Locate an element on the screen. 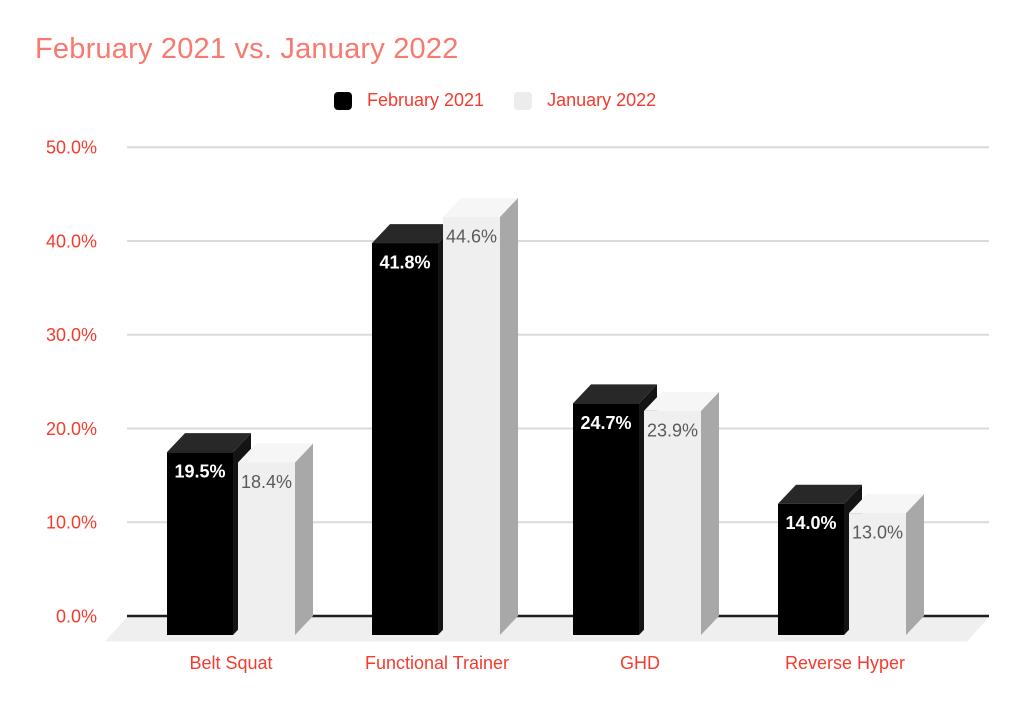 Image resolution: width=1024 pixels, height=708 pixels. bar-top-january-2022-belt-squat is located at coordinates (275, 453).